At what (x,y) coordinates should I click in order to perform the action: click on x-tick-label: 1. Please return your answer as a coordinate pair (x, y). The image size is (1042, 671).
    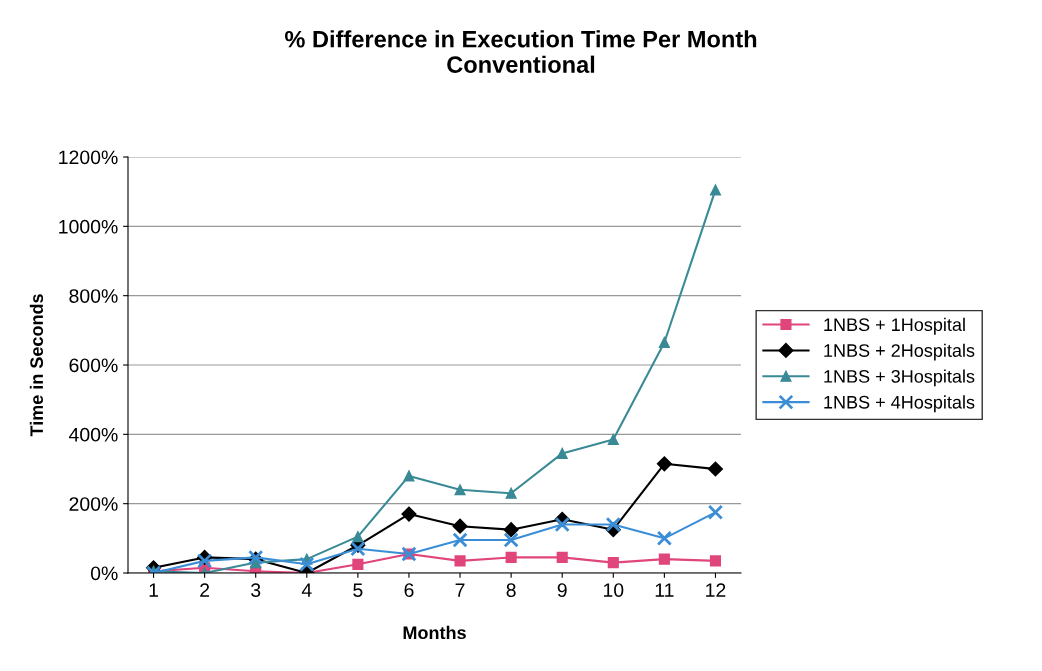
    Looking at the image, I should click on (153, 590).